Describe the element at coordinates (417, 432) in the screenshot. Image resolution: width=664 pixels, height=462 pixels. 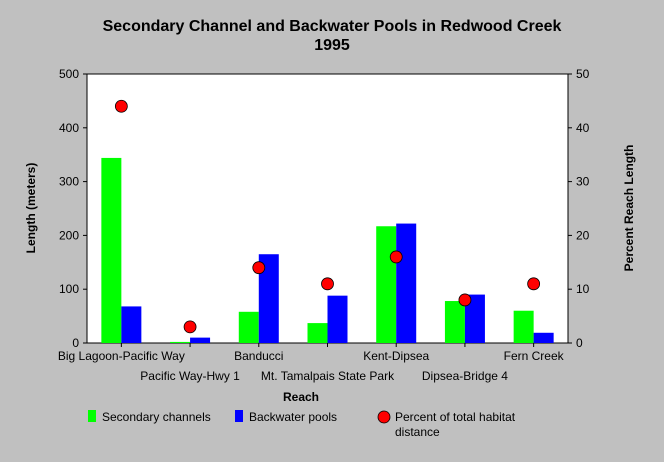
I see `legend-label-percent-habitat-line2: distance` at that location.